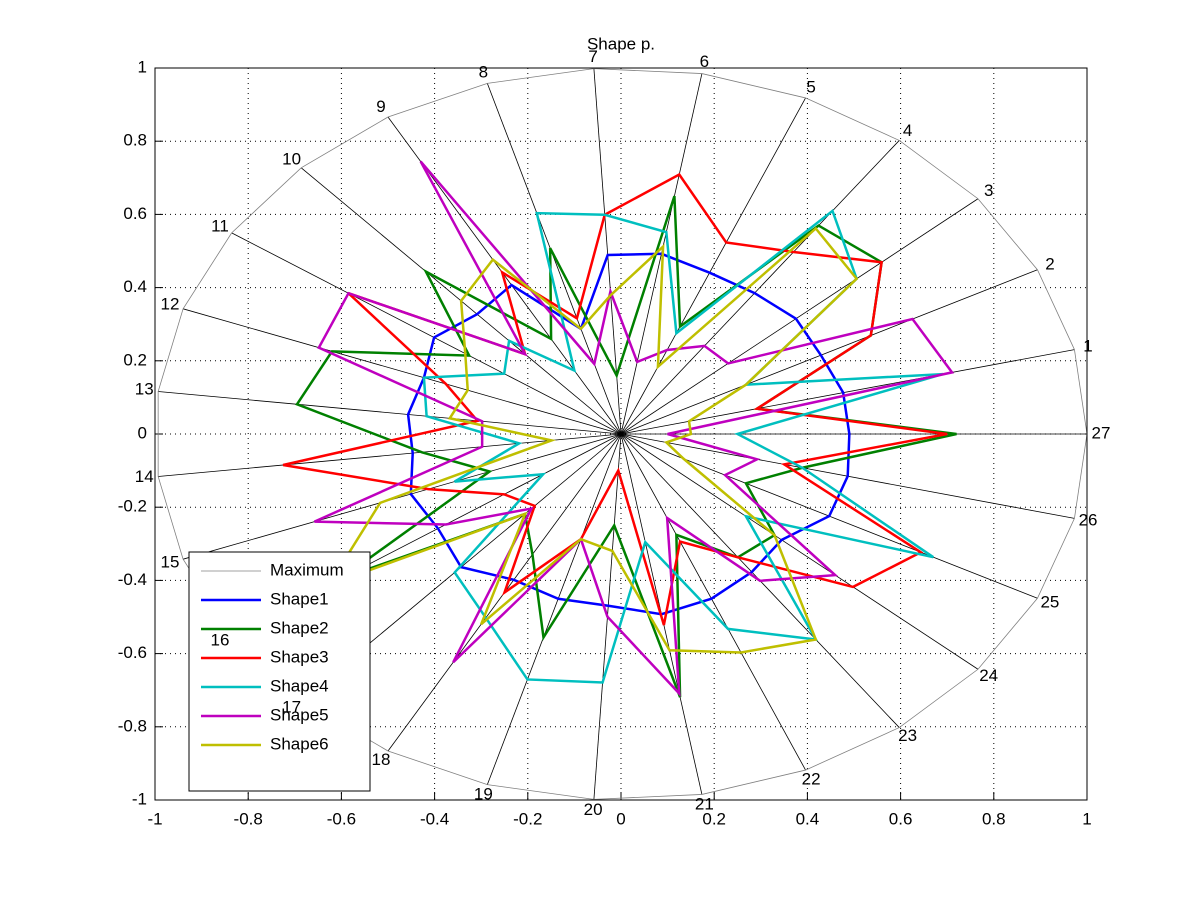  What do you see at coordinates (299, 656) in the screenshot?
I see `legend-label: Shape3` at bounding box center [299, 656].